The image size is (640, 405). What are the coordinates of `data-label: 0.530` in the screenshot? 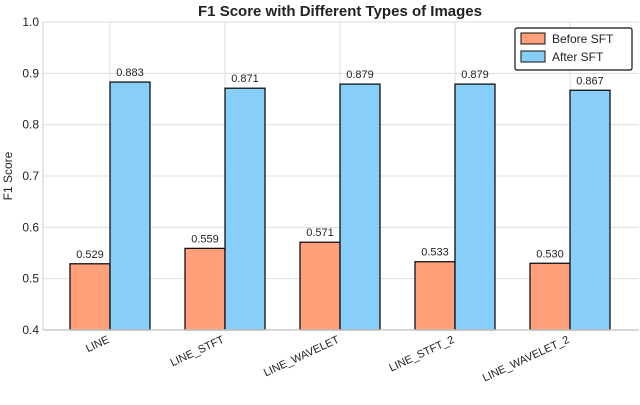 It's located at (550, 254).